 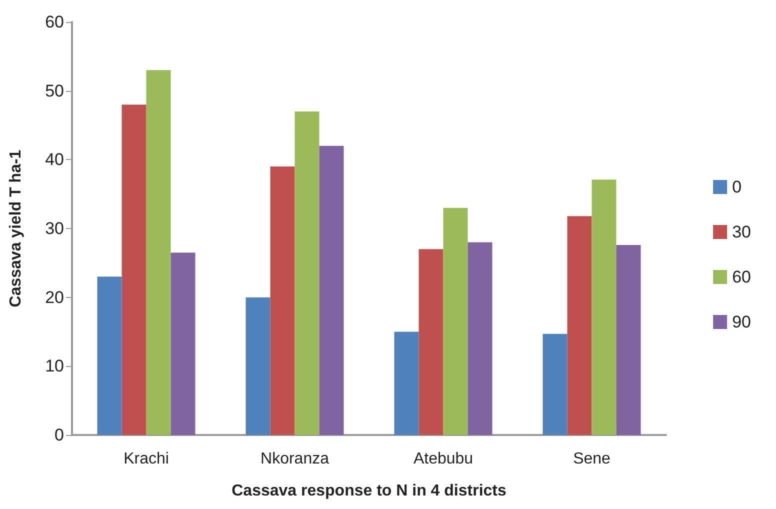 What do you see at coordinates (59, 435) in the screenshot?
I see `y-tick-label: 0` at bounding box center [59, 435].